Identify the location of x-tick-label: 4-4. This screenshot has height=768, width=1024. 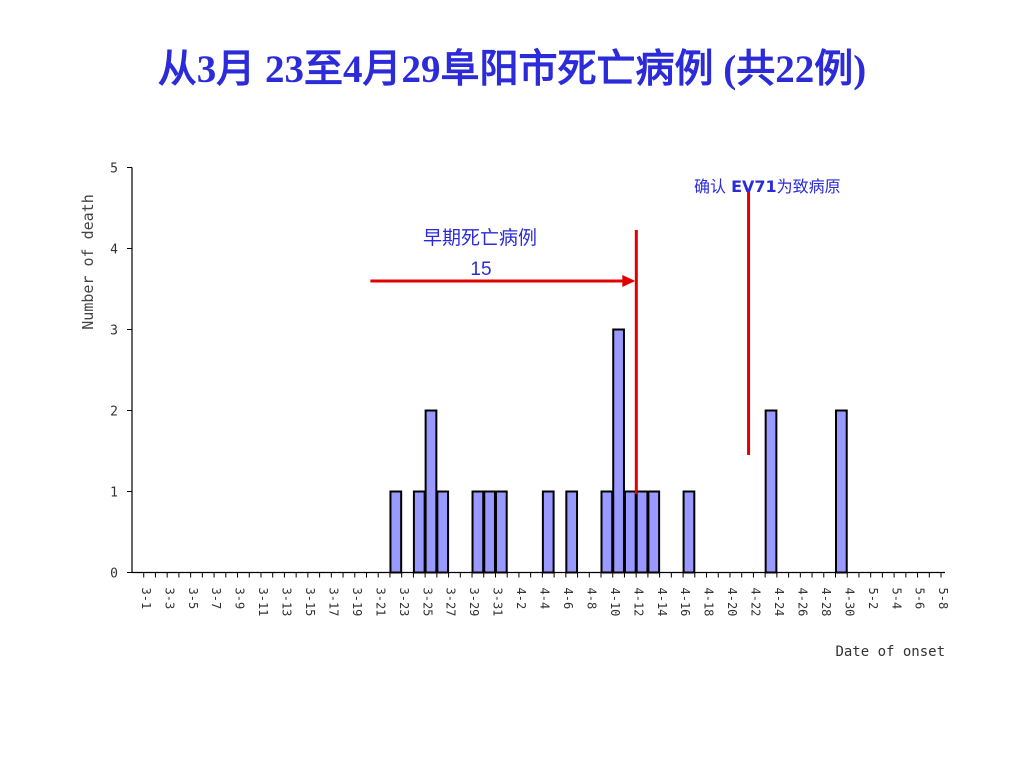
(545, 599).